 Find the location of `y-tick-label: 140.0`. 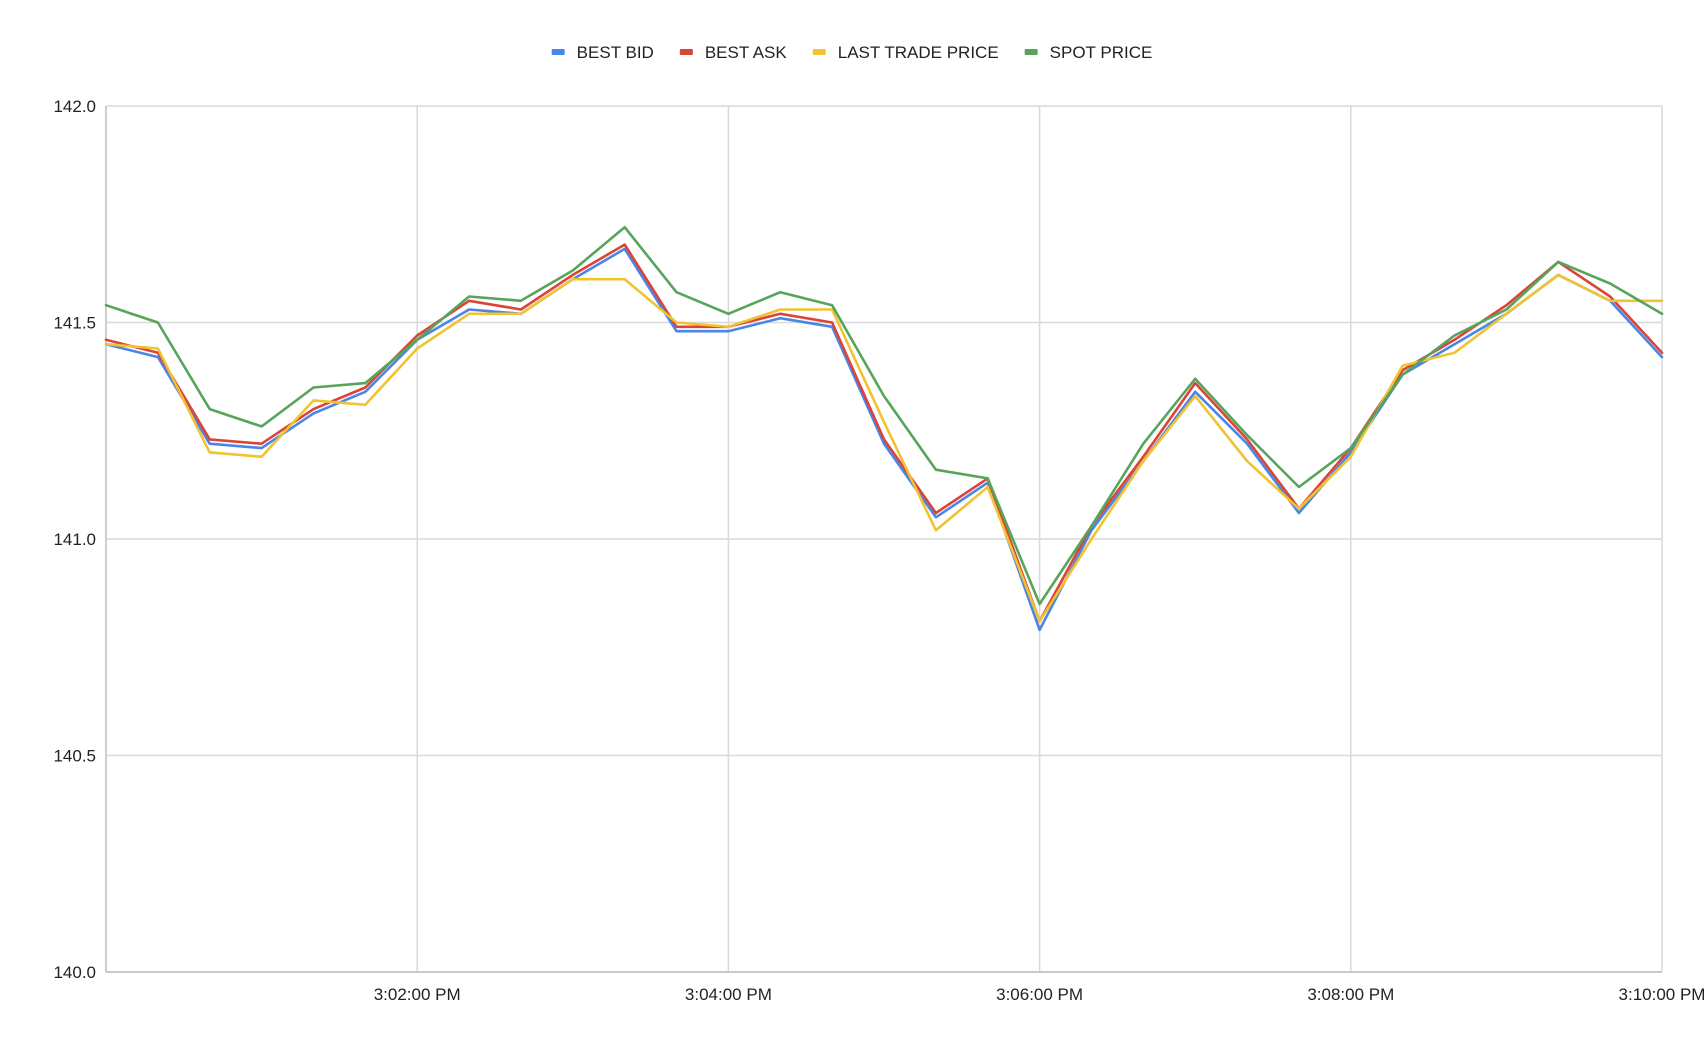

y-tick-label: 140.0 is located at coordinates (74, 972).